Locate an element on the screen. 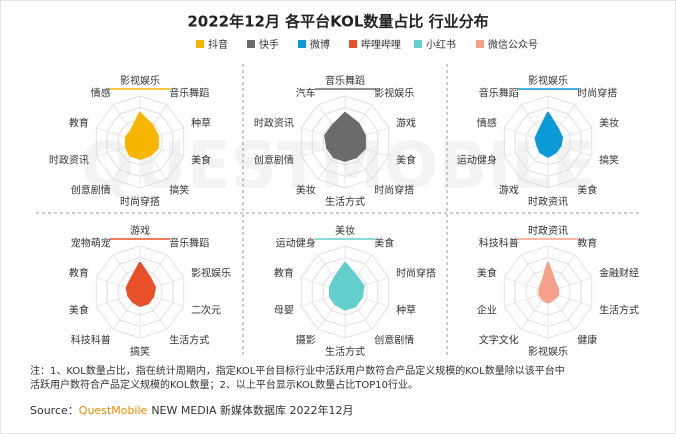 The image size is (676, 438). axis-label: 企业 is located at coordinates (487, 310).